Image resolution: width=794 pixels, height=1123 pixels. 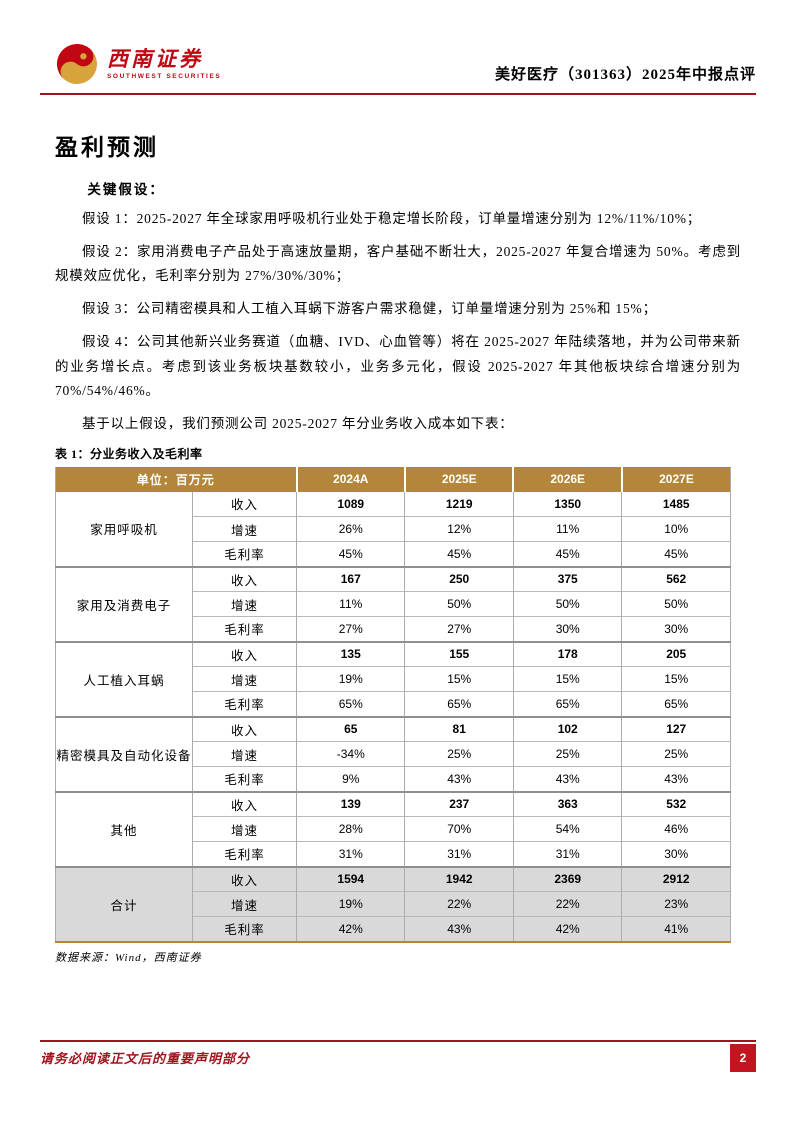 What do you see at coordinates (164, 76) in the screenshot?
I see `logo-text-en: SOUTHWEST SECURITIES` at bounding box center [164, 76].